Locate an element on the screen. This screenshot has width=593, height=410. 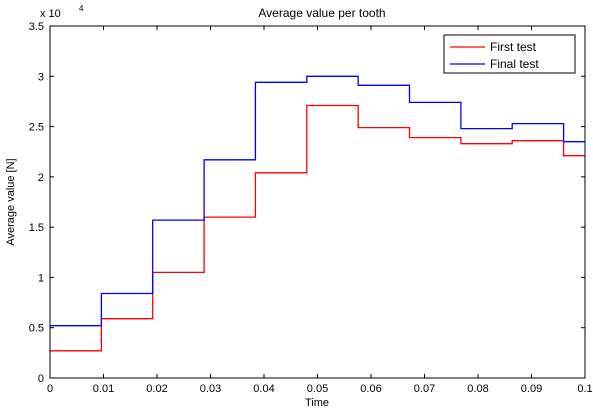
y-tick-label: 1.5 is located at coordinates (36, 228).